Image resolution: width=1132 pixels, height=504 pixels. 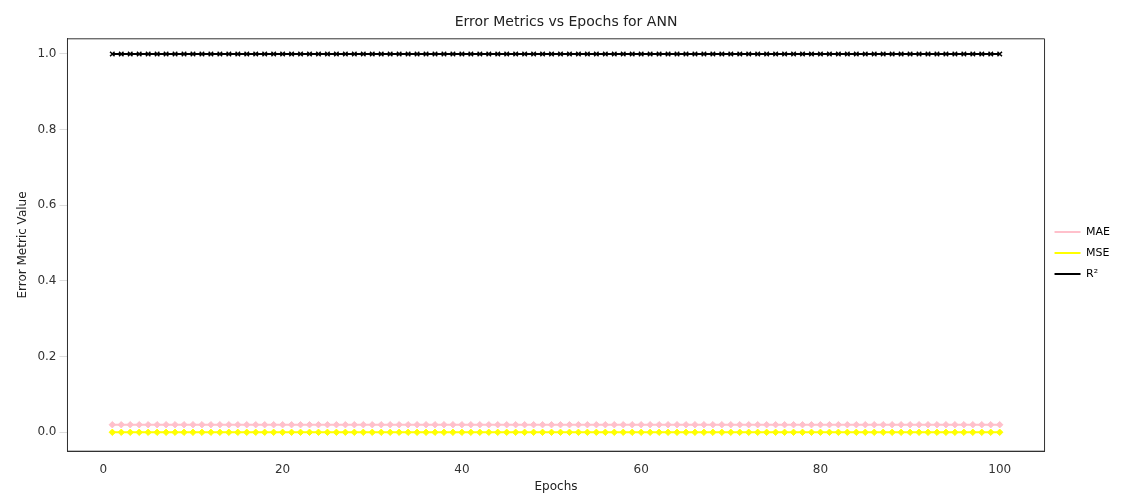 I want to click on x-axis-title: Epochs, so click(x=556, y=485).